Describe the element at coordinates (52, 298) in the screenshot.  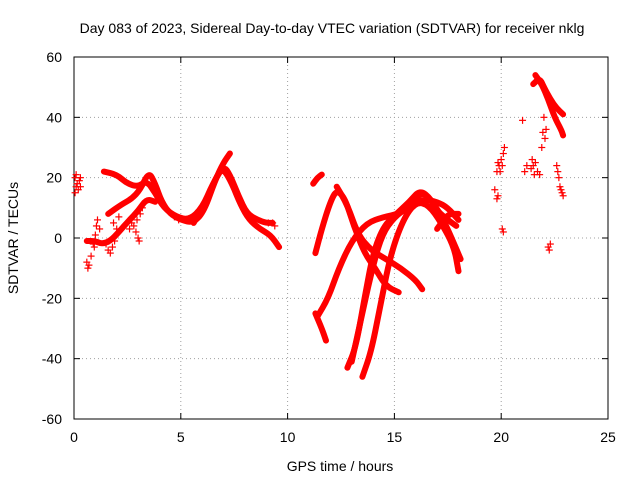
I see `y-tick-label: -20` at that location.